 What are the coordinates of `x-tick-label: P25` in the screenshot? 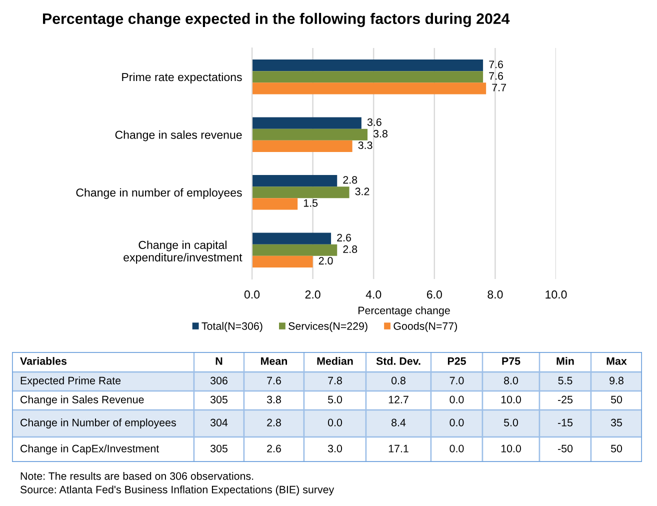 It's located at (457, 361).